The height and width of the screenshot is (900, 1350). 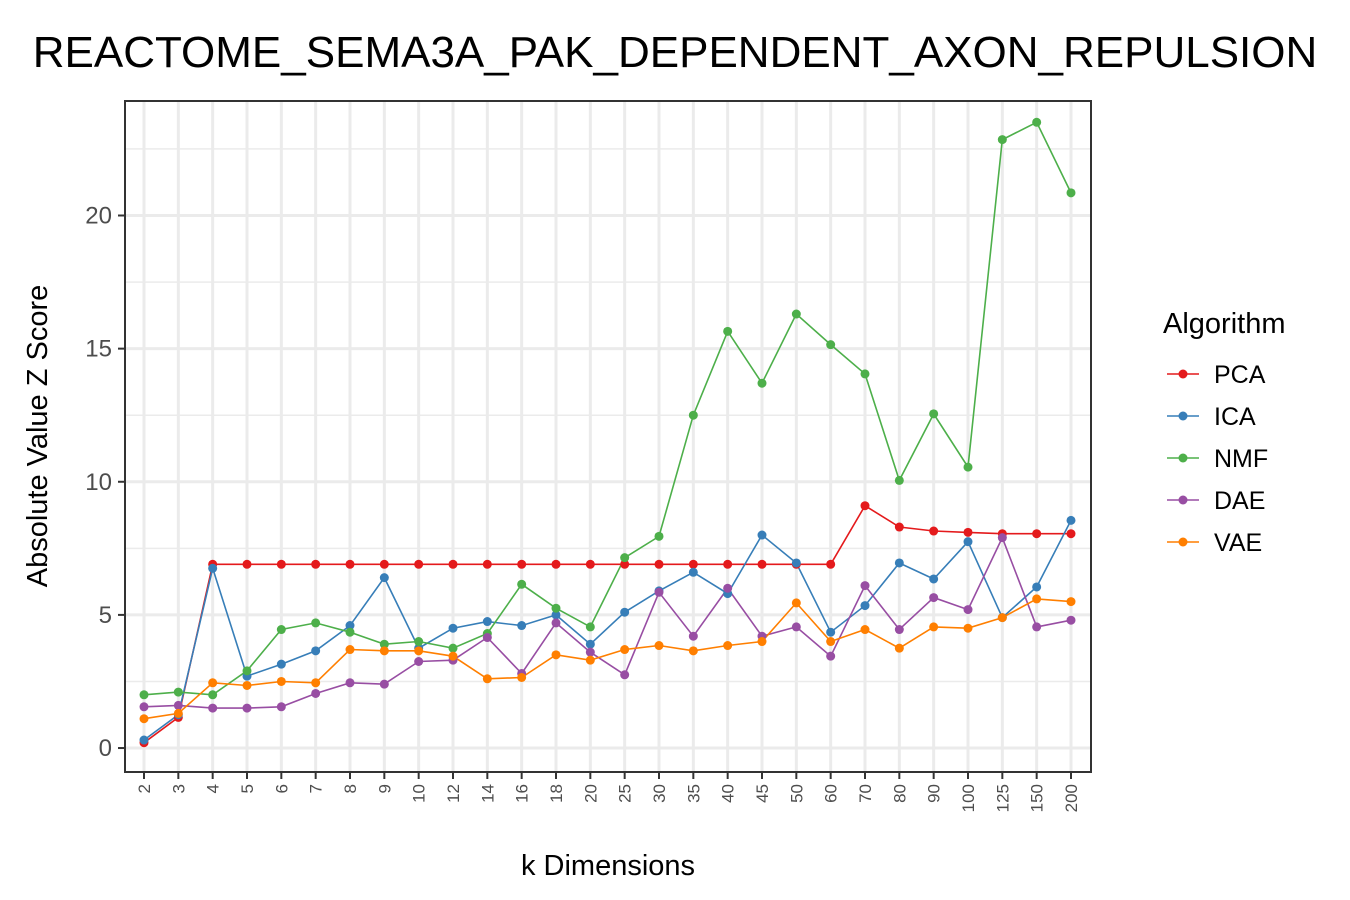 I want to click on x-tick-label: 125, so click(x=1002, y=798).